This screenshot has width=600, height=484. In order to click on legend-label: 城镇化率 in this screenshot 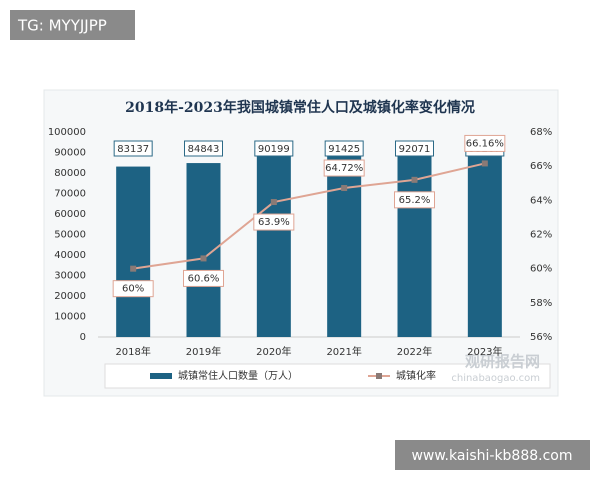, I will do `click(416, 375)`.